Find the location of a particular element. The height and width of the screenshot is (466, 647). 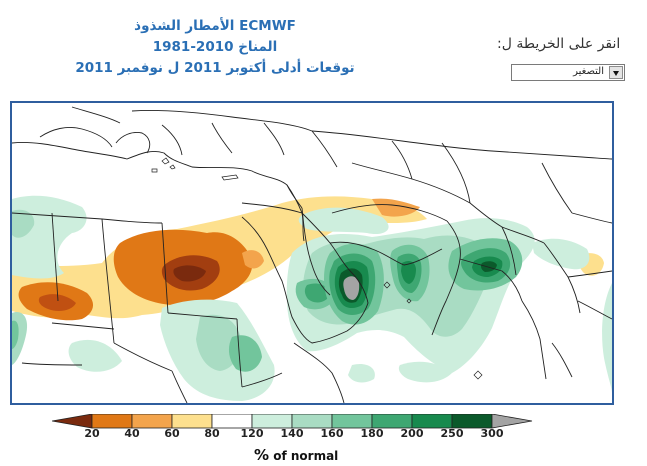

legend-label-40: 40 is located at coordinates (132, 433).